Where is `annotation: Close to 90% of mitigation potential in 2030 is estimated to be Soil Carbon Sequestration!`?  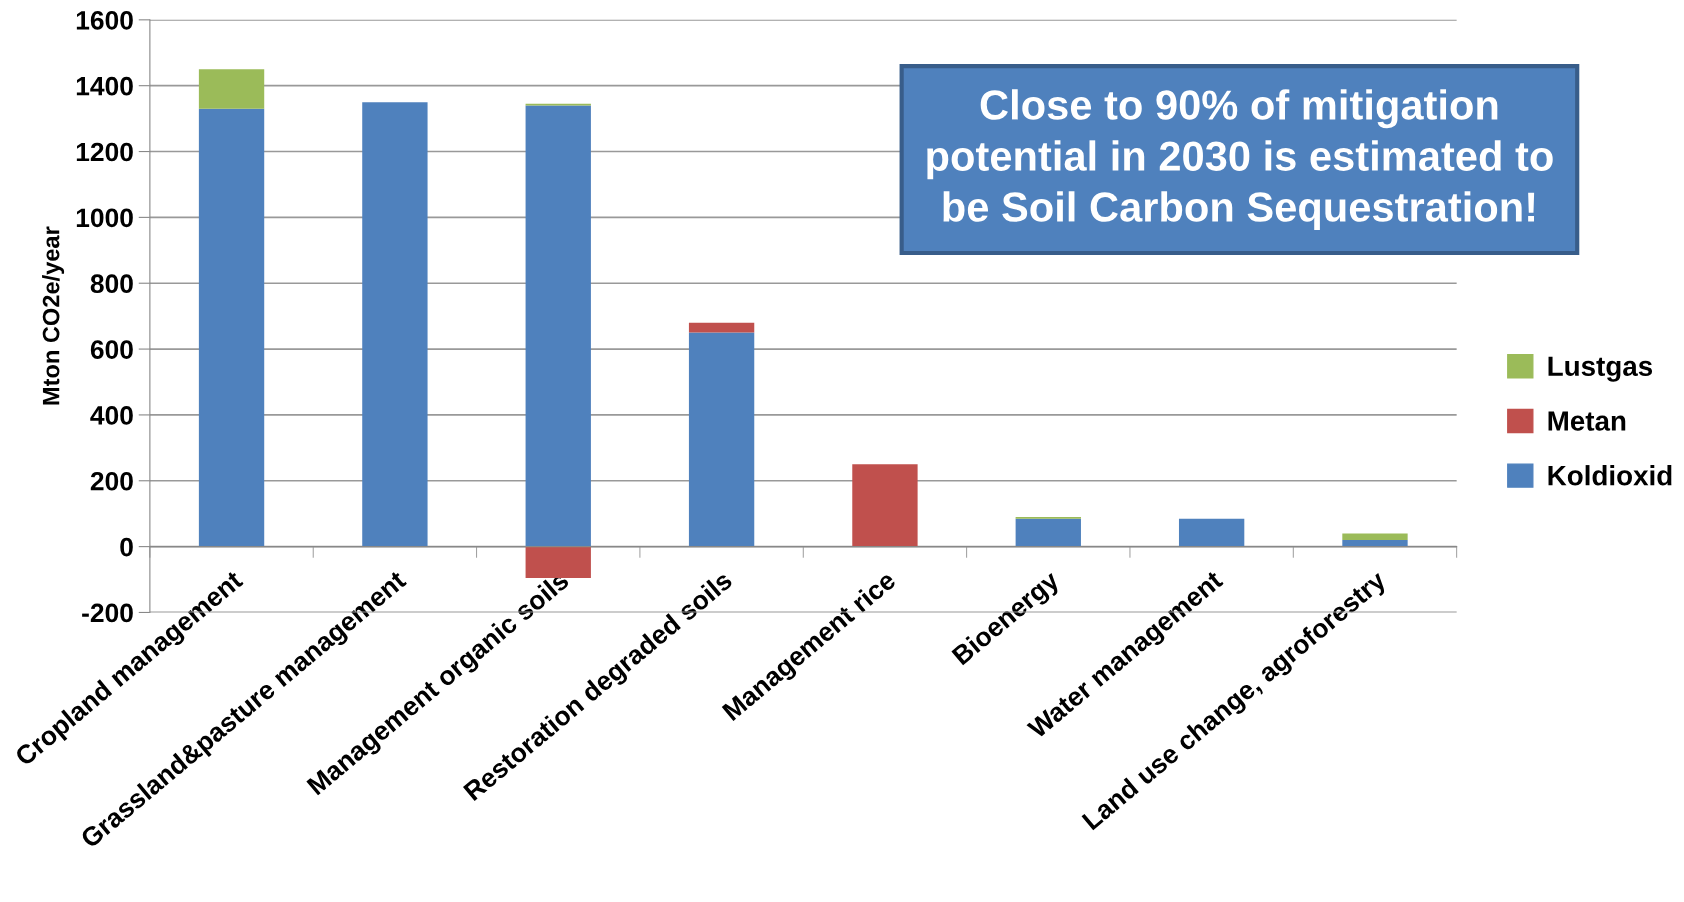 annotation: Close to 90% of mitigation potential in 2030 is estimated to be Soil Carbon Sequestration! is located at coordinates (1240, 160).